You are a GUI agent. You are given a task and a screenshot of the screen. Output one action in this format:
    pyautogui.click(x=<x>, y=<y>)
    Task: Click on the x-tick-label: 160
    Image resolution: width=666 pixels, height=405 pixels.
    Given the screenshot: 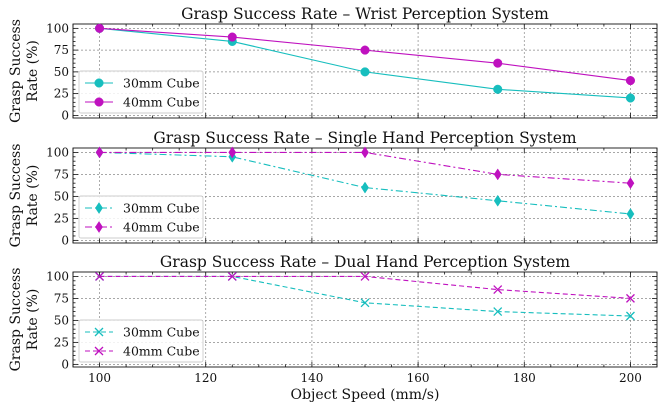 What is the action you would take?
    pyautogui.click(x=418, y=378)
    